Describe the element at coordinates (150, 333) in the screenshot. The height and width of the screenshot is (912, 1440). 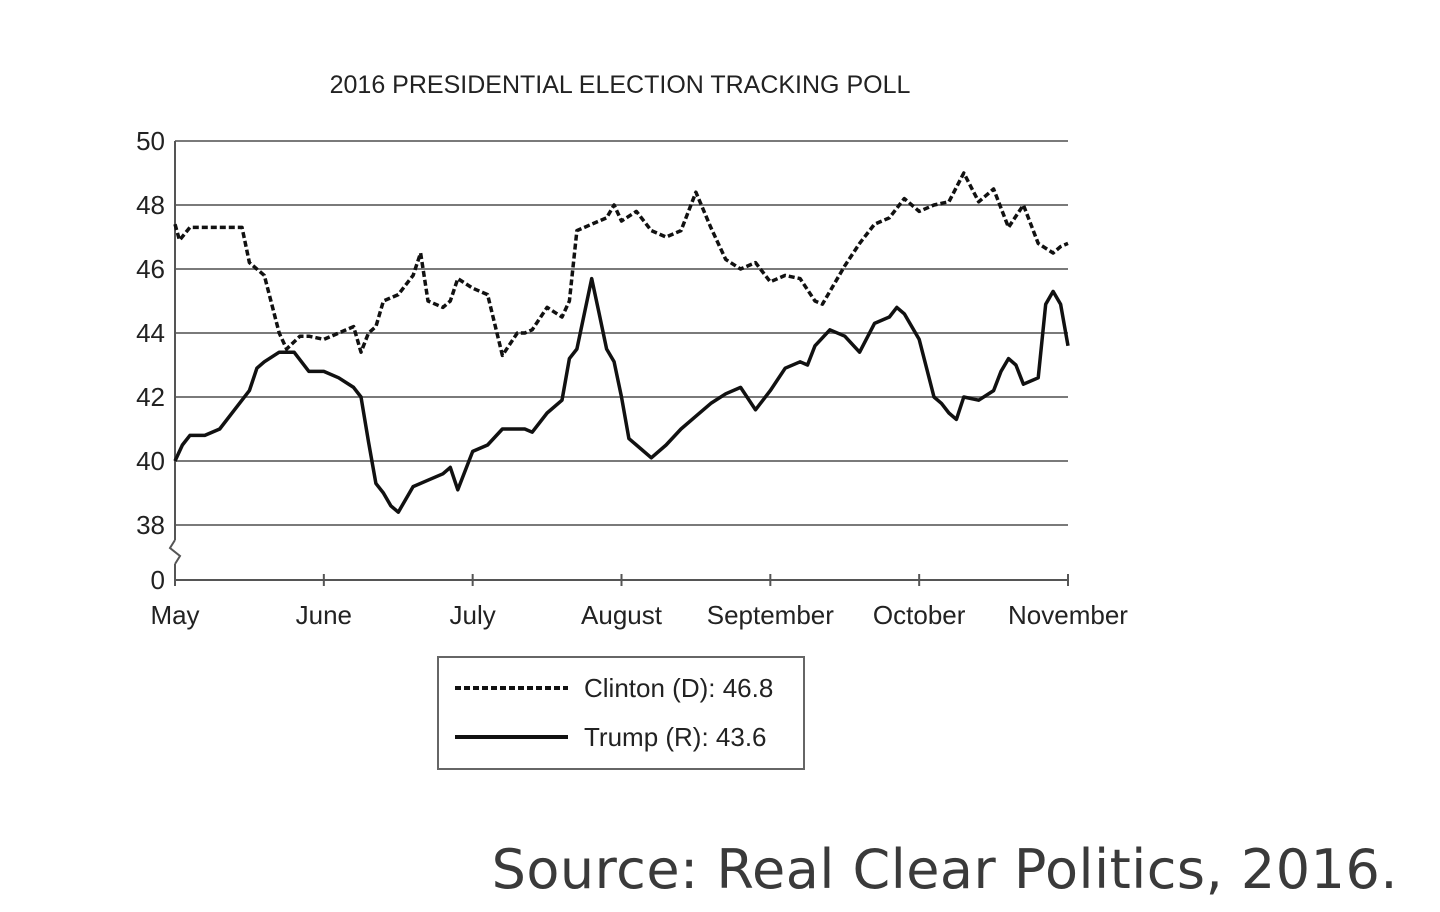
I see `y-tick-label: 44` at that location.